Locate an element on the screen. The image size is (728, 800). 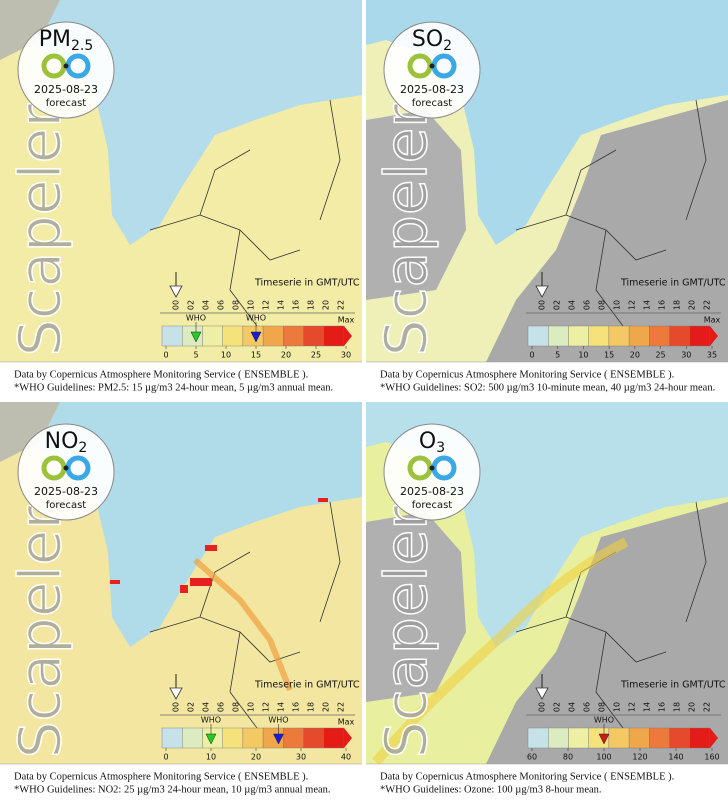
scale-tick-label: 40 is located at coordinates (346, 757).